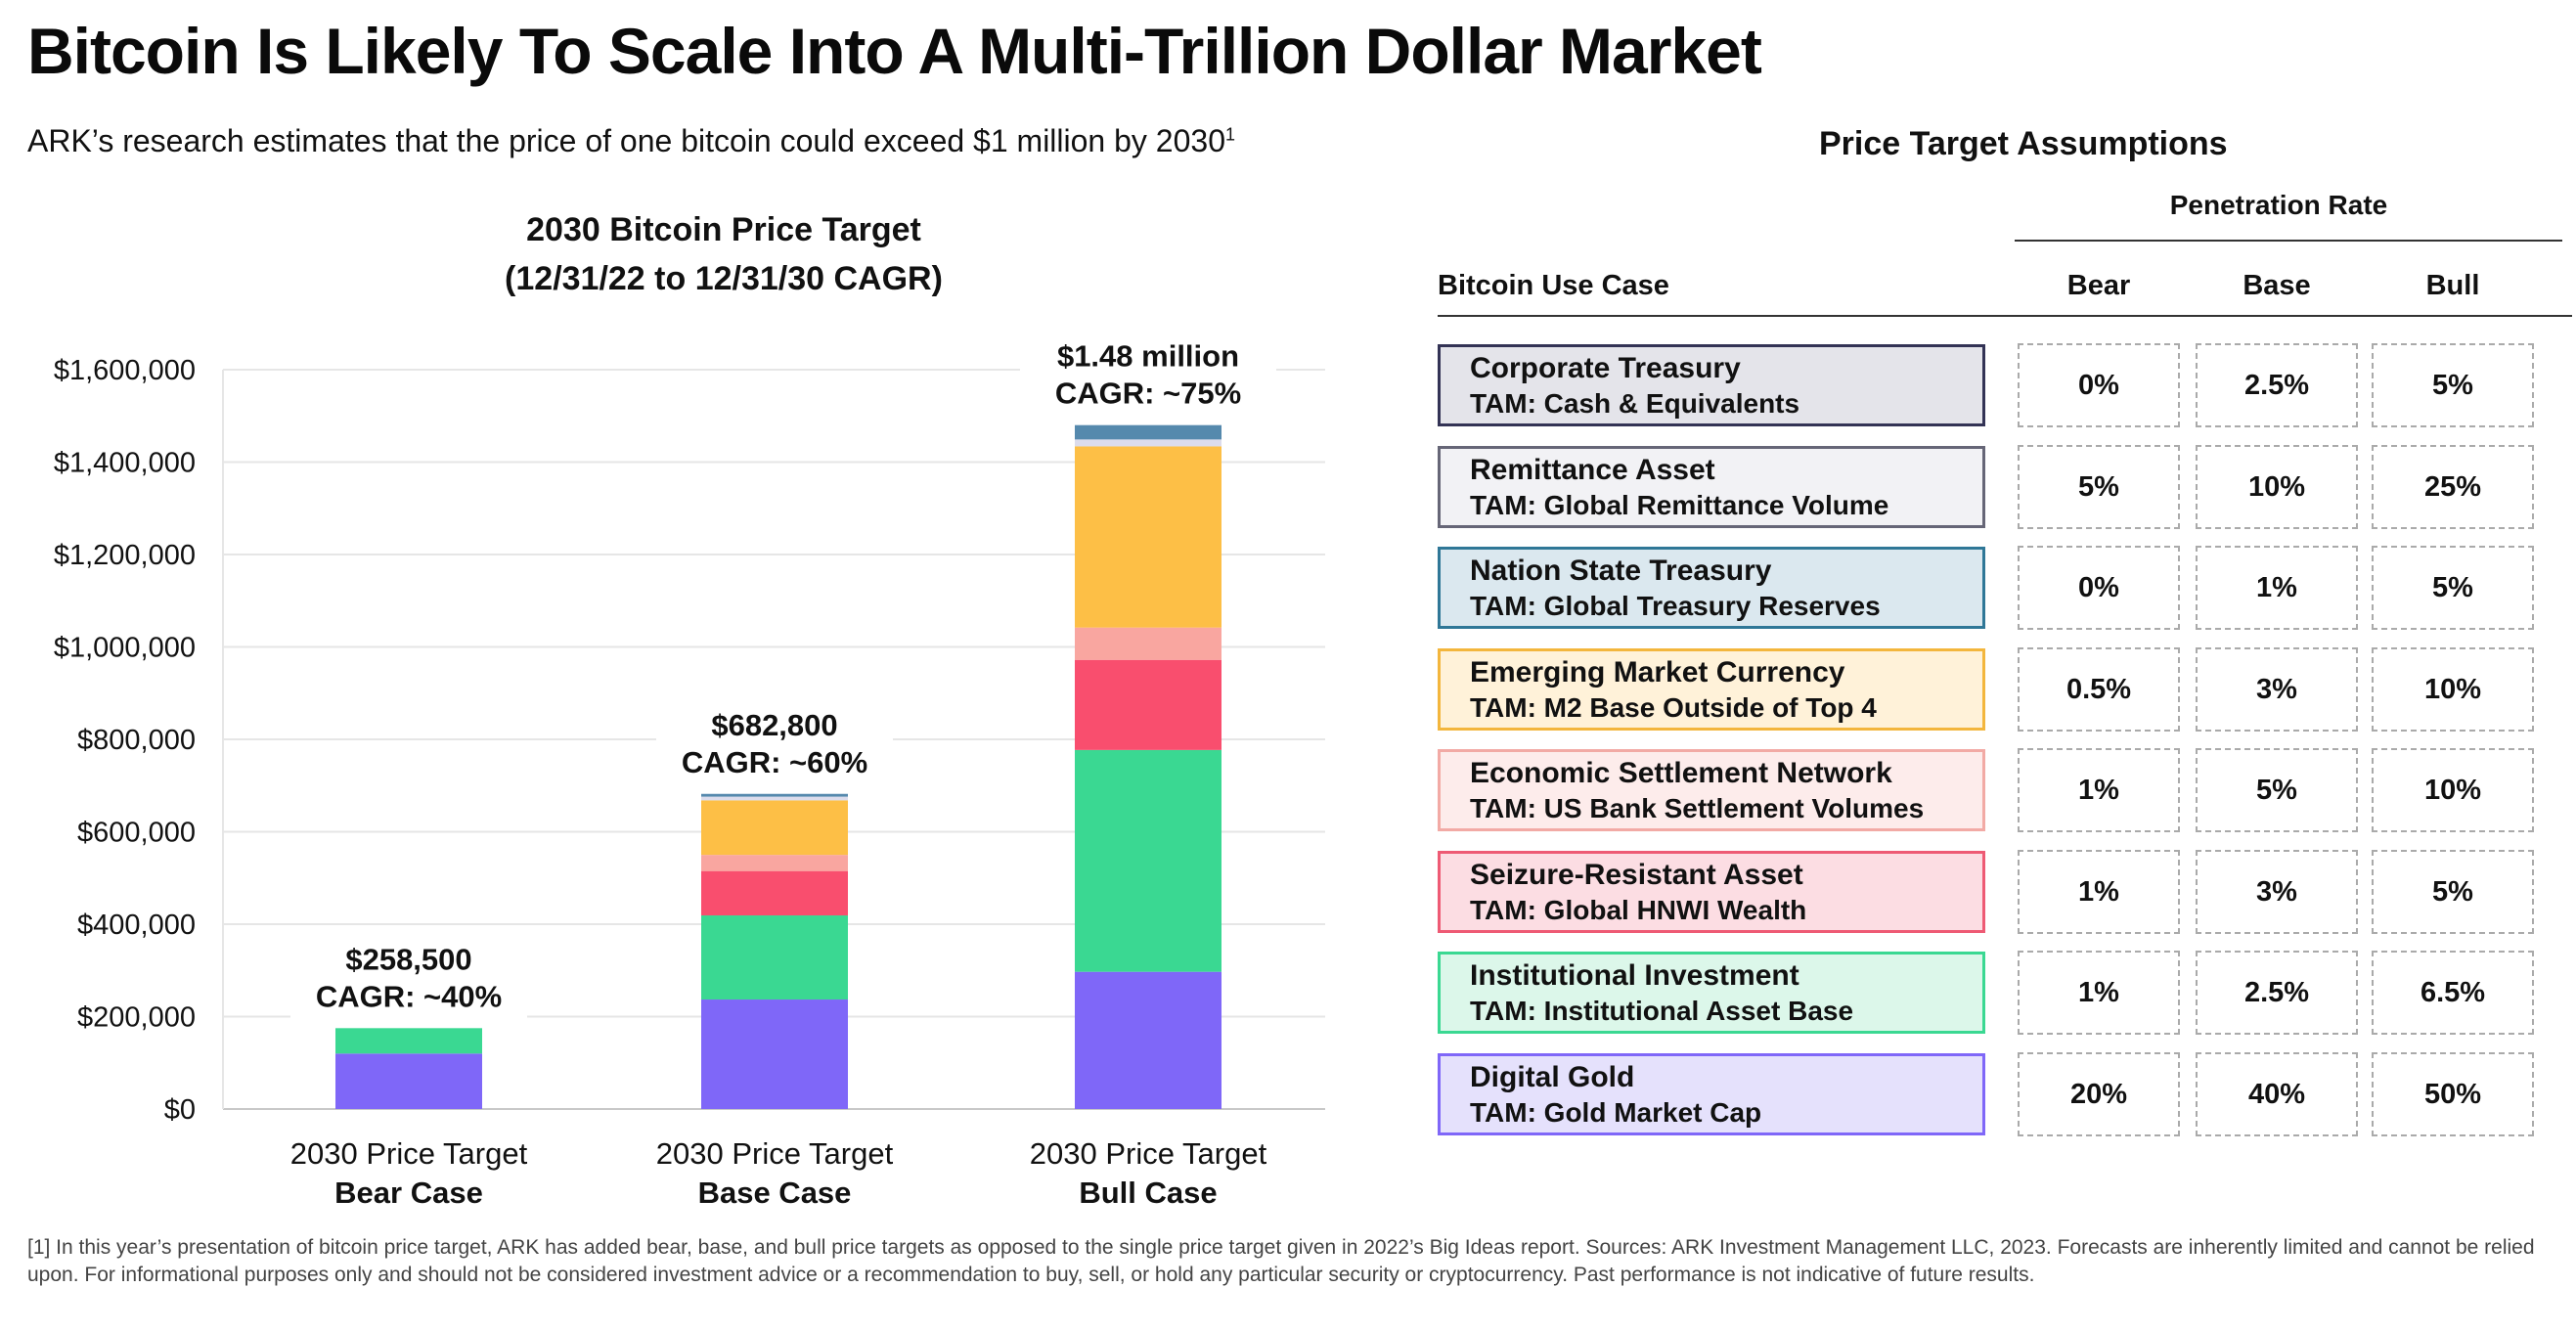  I want to click on bar-price-label: $682,800, so click(774, 725).